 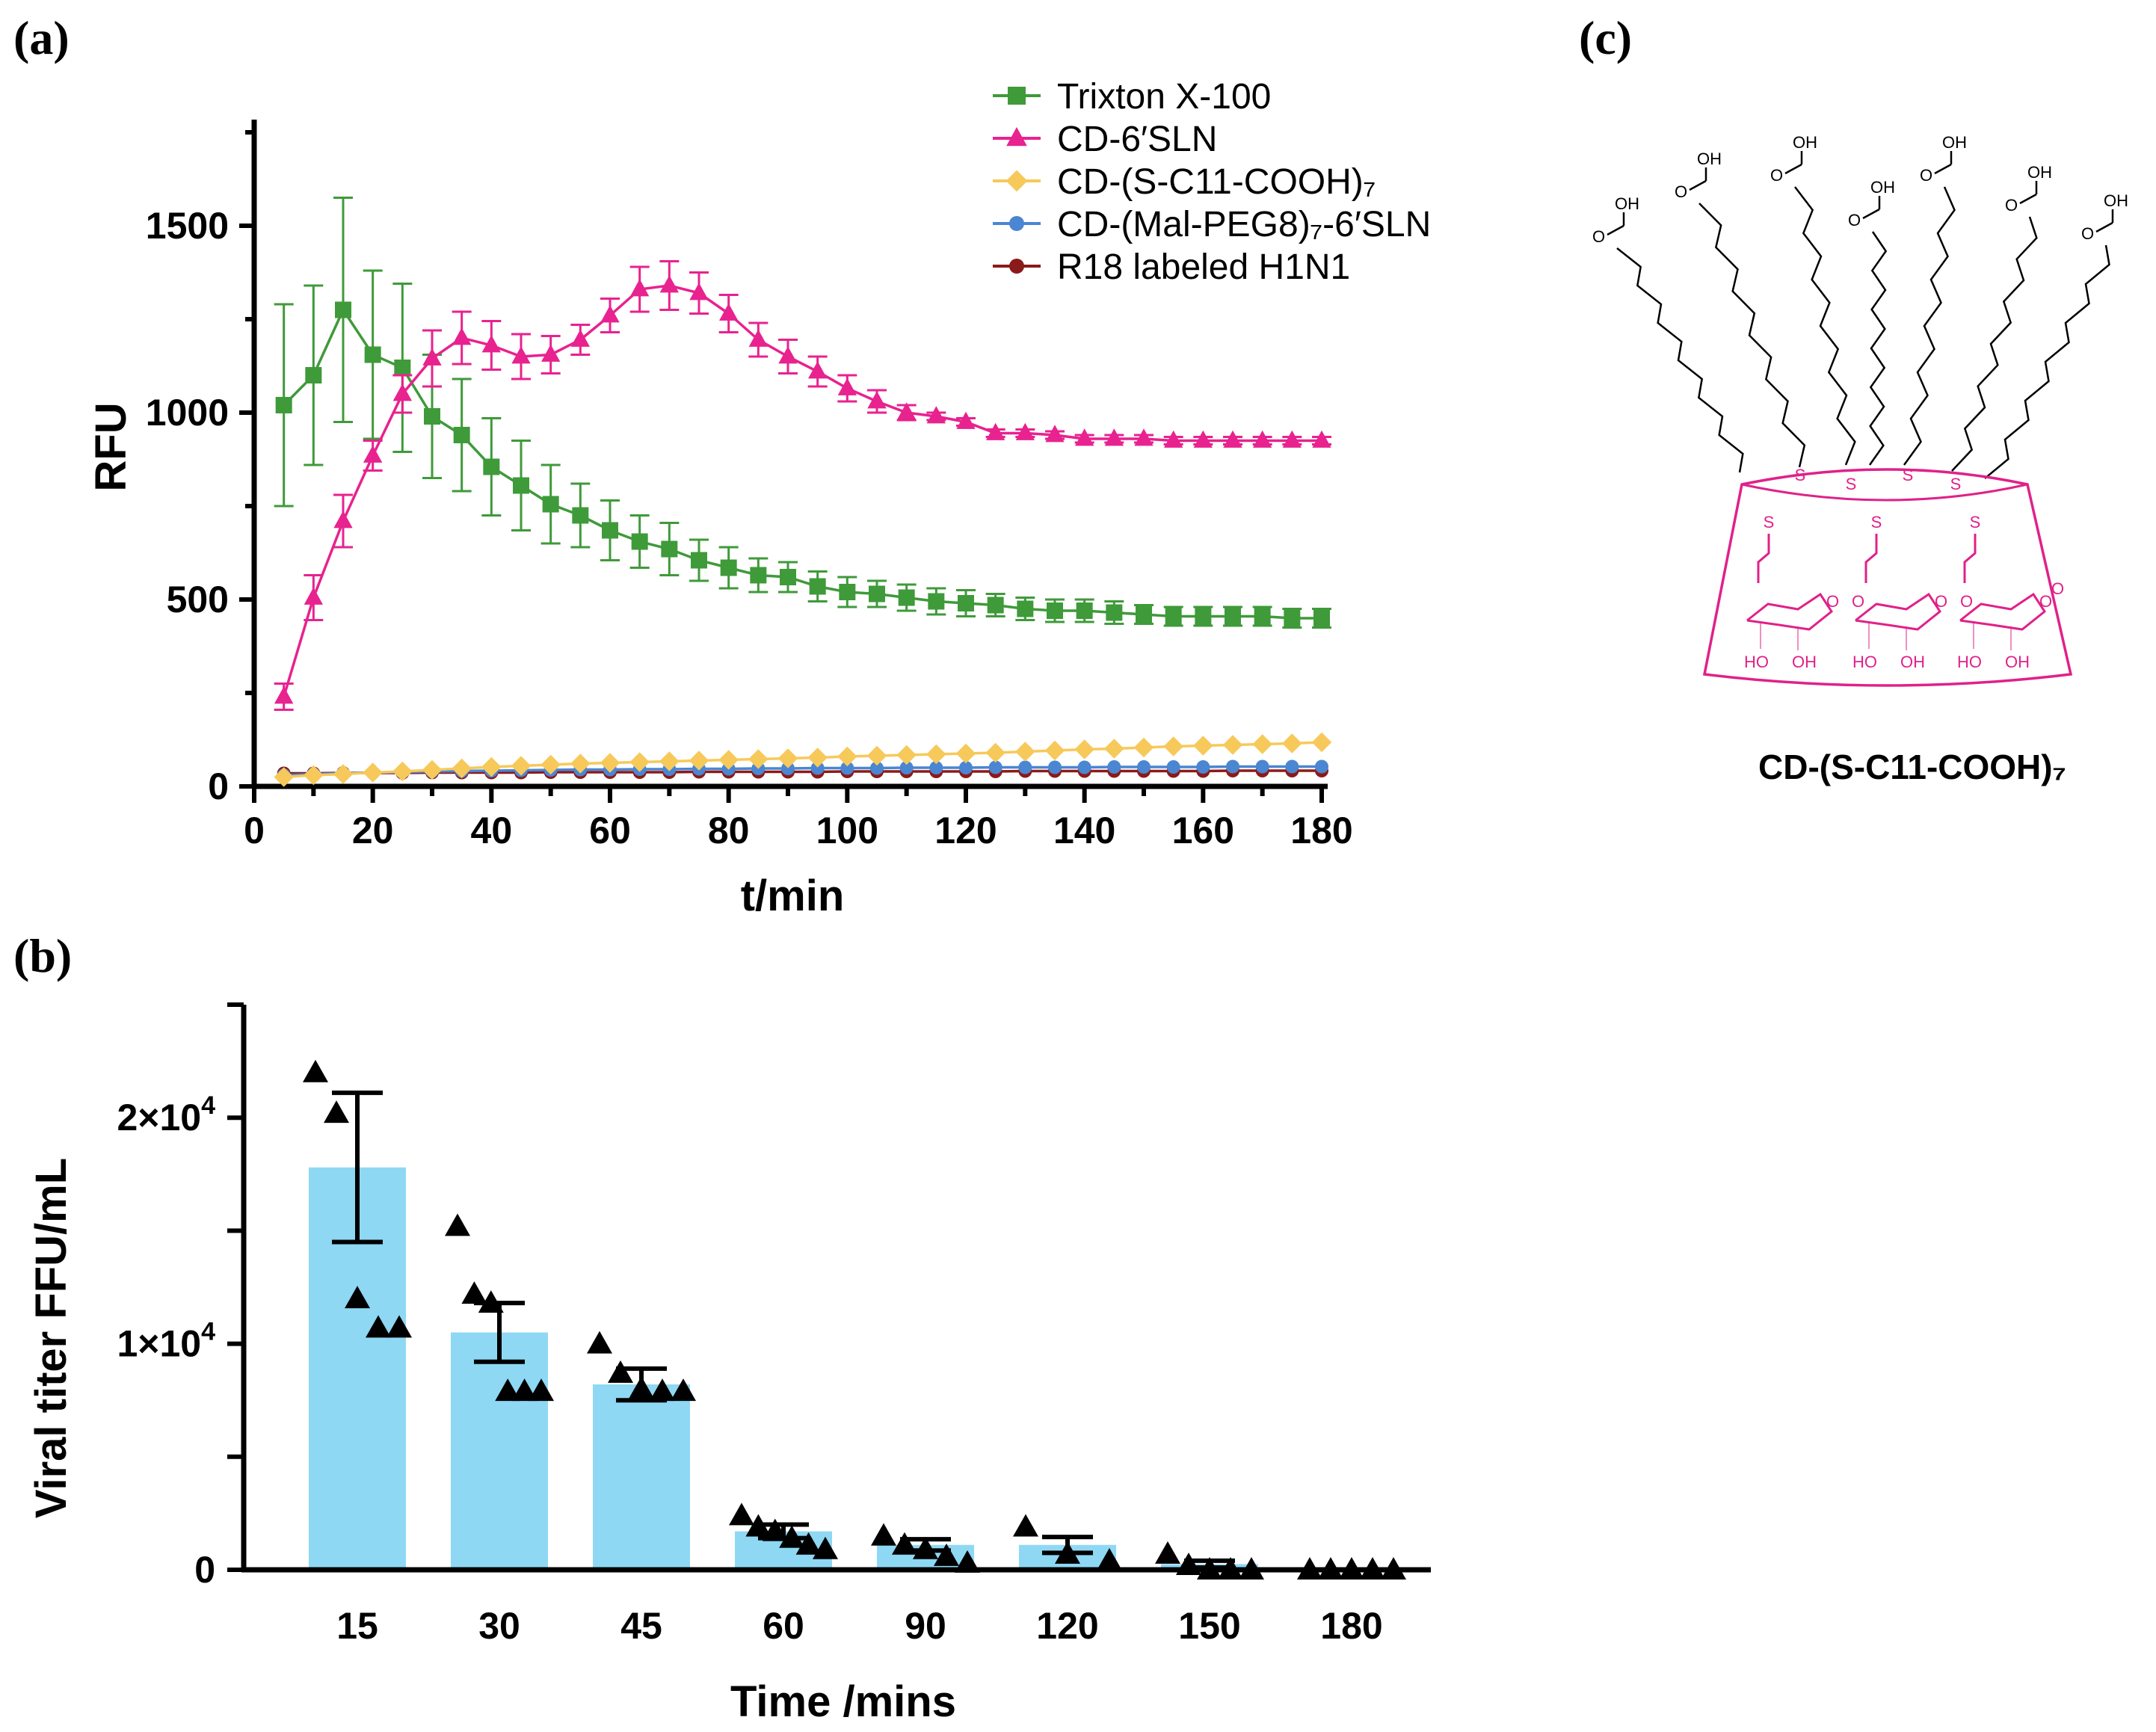 I want to click on x-tick-label: 120, so click(x=1067, y=1626).